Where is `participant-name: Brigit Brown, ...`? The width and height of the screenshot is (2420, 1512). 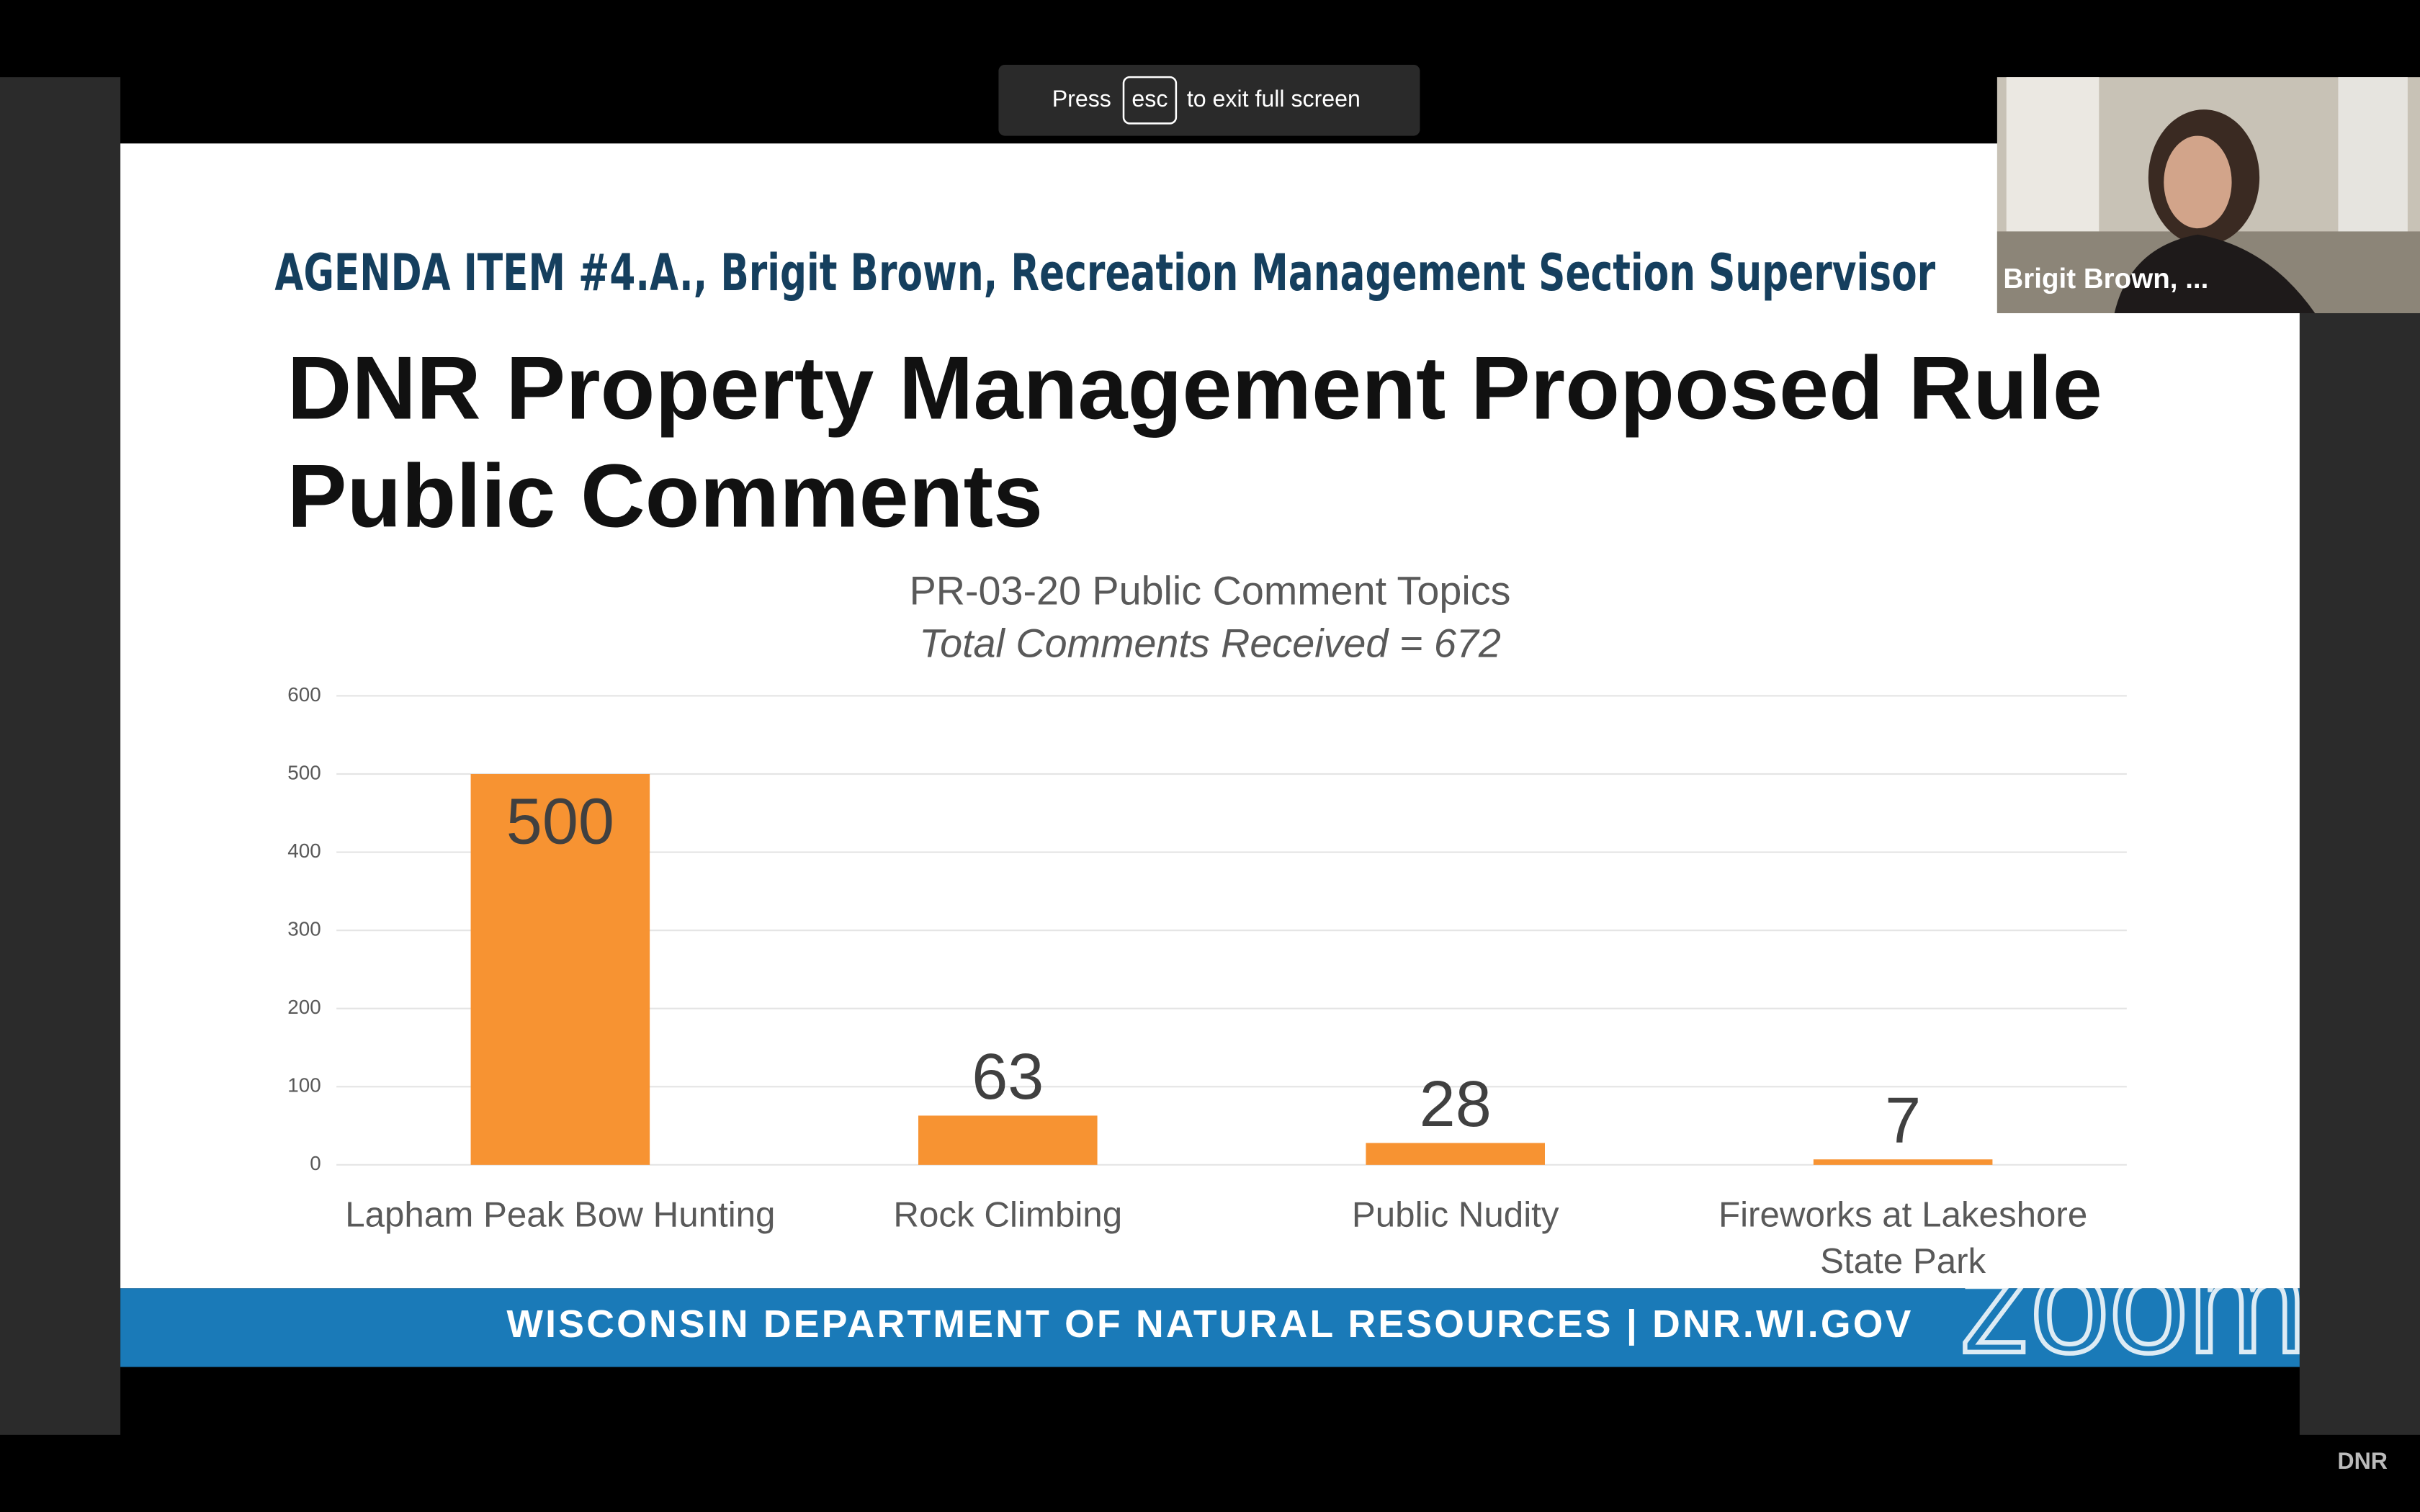
participant-name: Brigit Brown, ... is located at coordinates (2105, 279).